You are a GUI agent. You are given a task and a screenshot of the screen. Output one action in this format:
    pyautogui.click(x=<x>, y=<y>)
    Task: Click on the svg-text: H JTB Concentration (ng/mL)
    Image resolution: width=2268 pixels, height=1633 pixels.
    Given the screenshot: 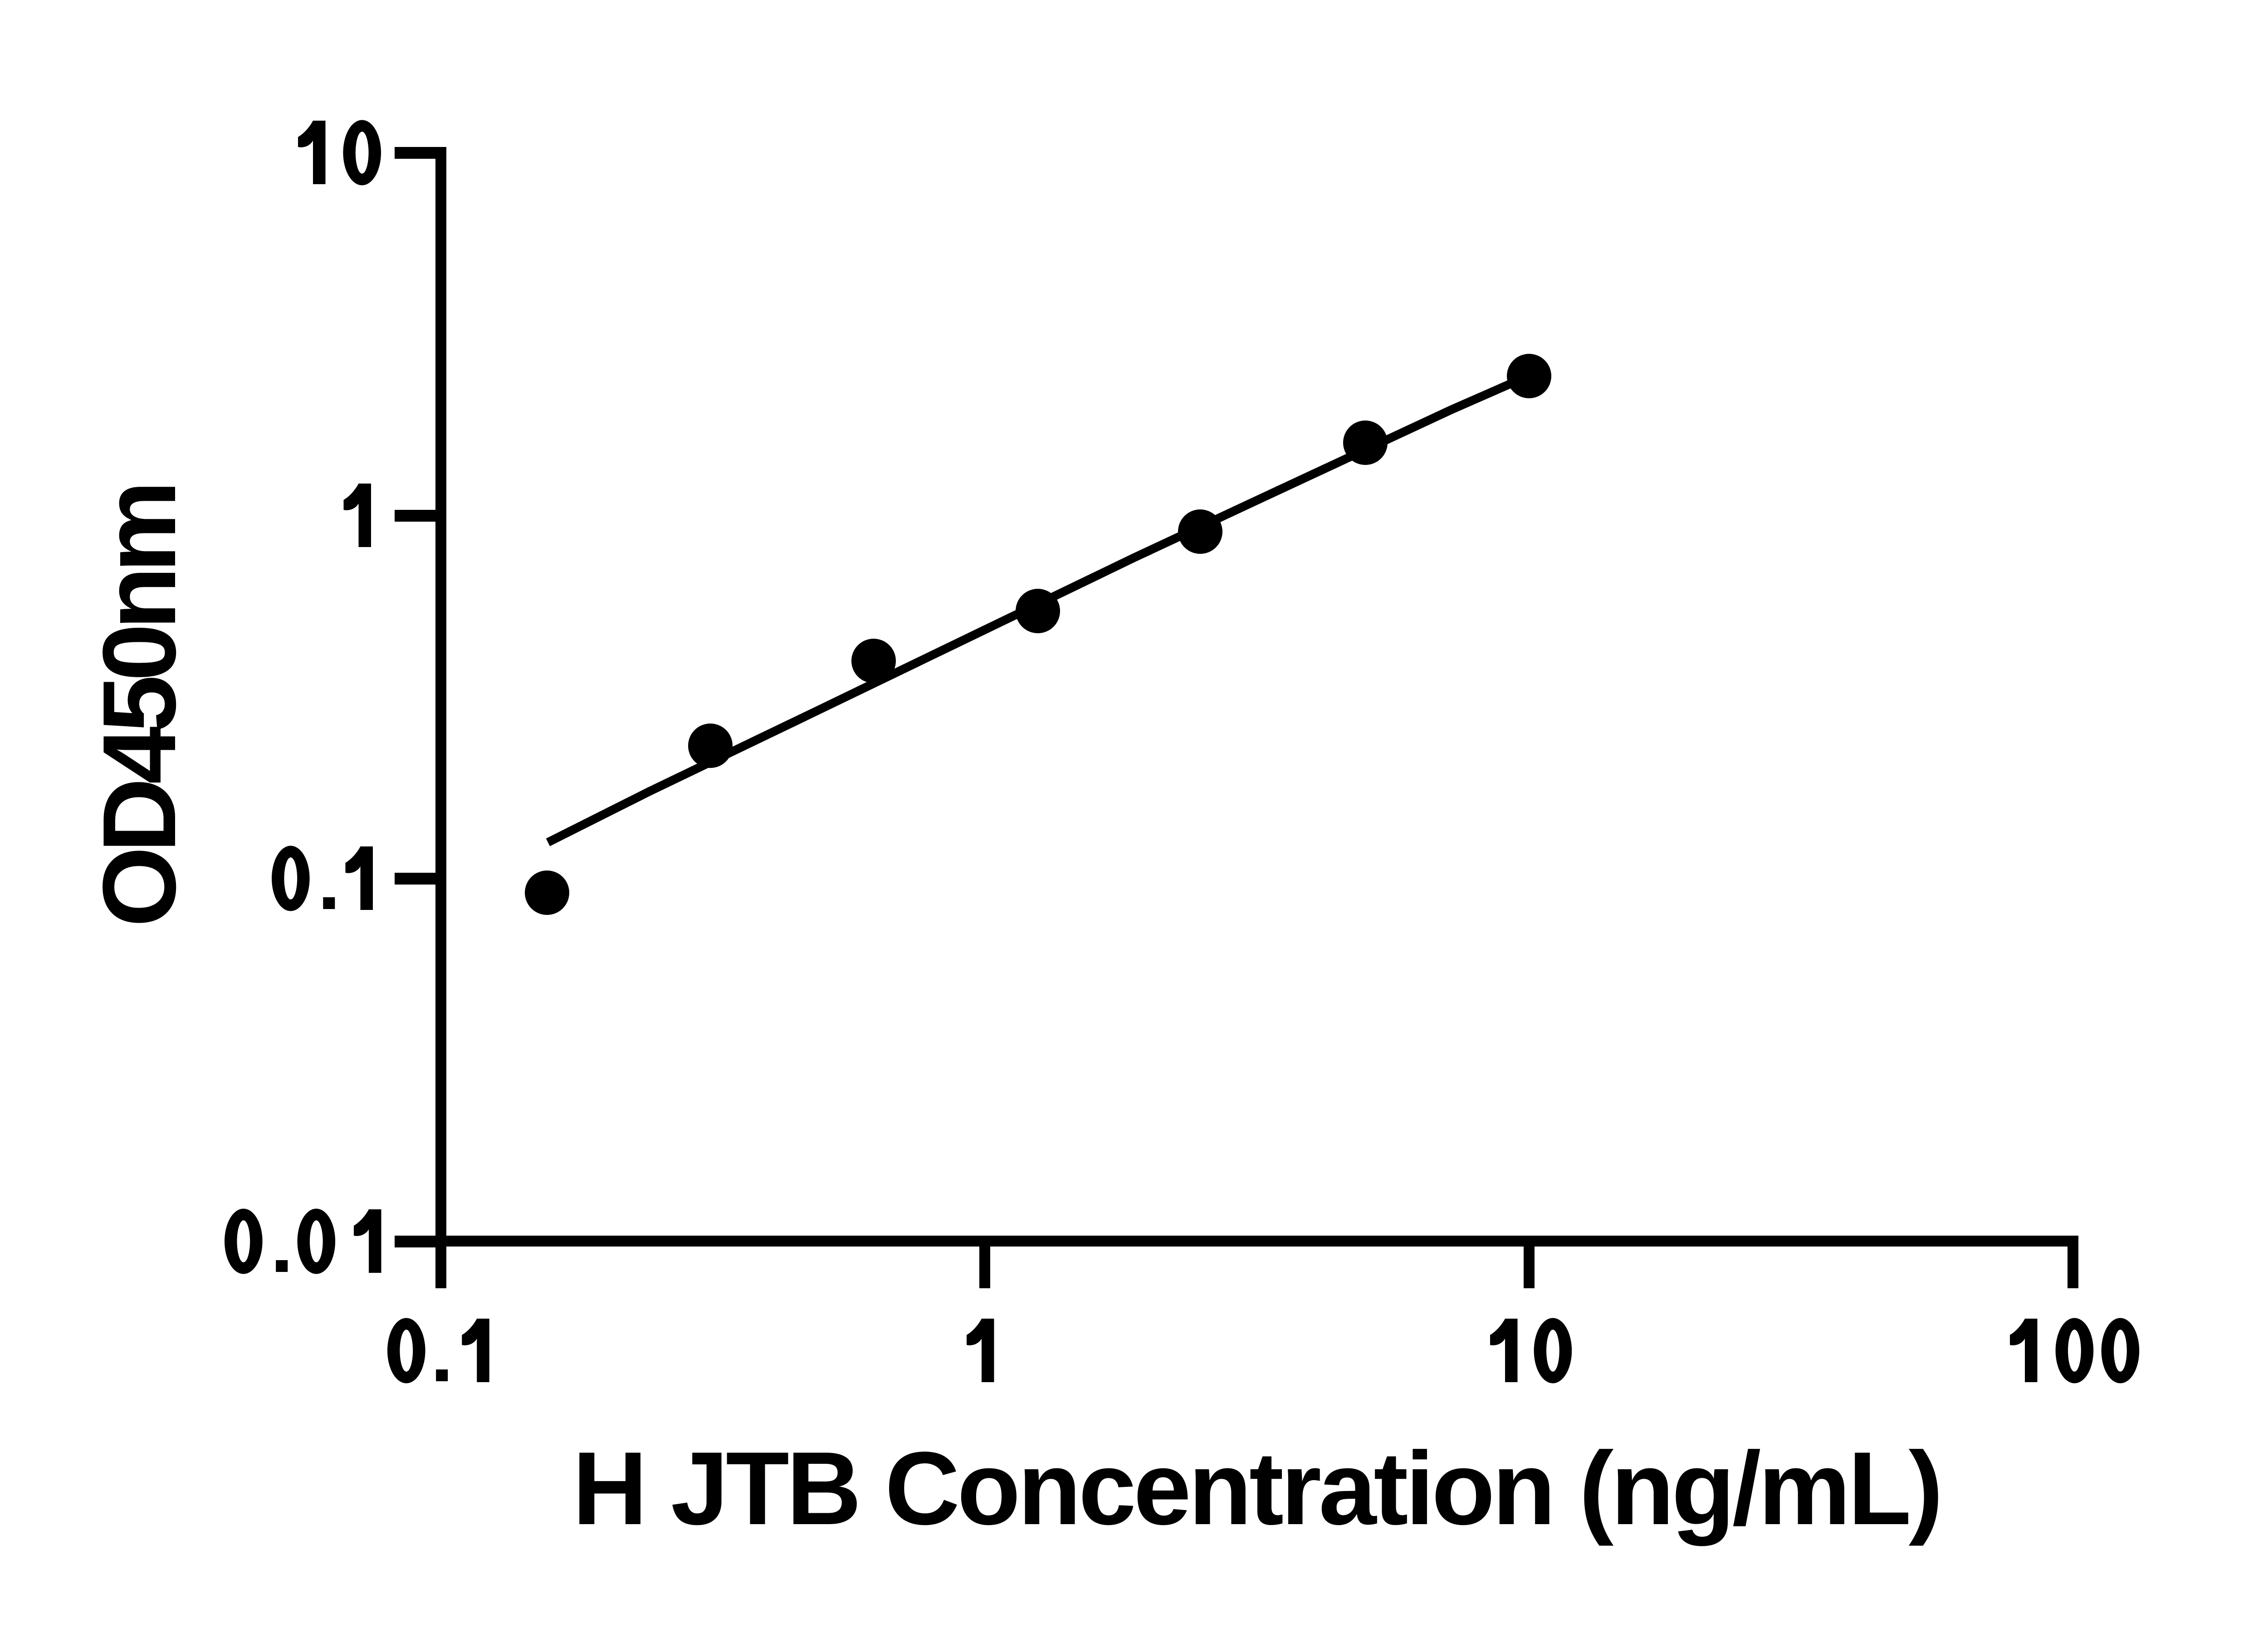 What is the action you would take?
    pyautogui.click(x=1257, y=1488)
    